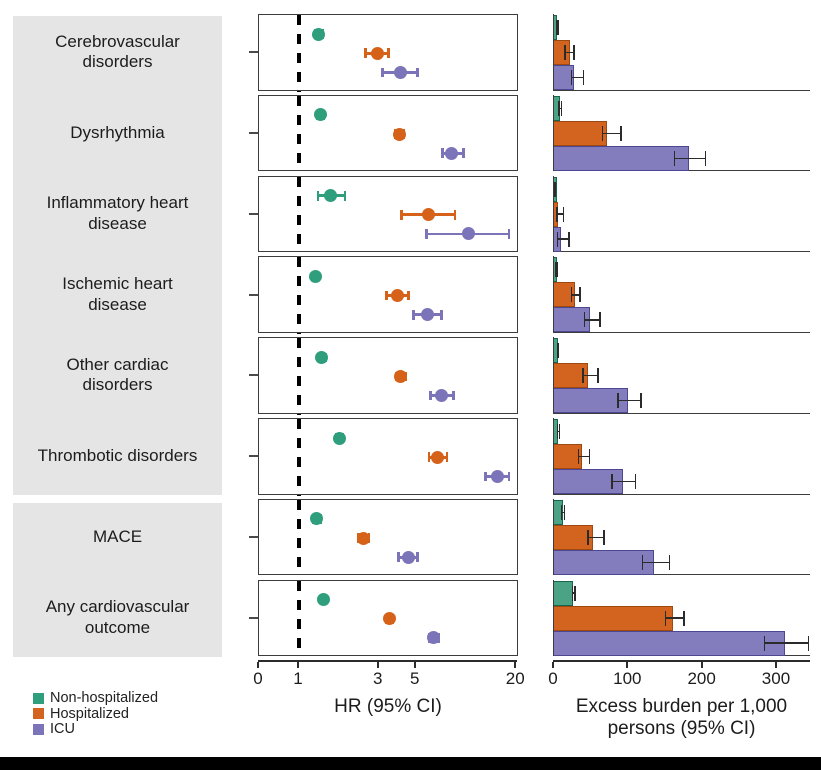 This screenshot has width=821, height=770. Describe the element at coordinates (38, 713) in the screenshot. I see `legend-swatch-hospitalized` at that location.